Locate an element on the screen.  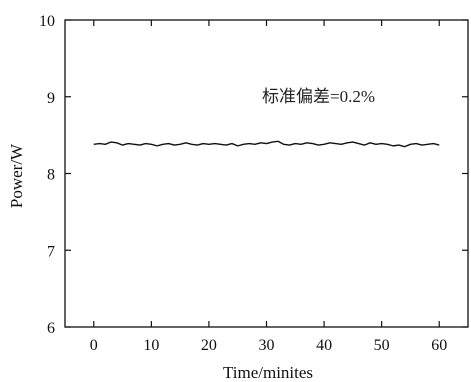
std-deviation-annotation: 标准偏差=0.2% is located at coordinates (318, 96).